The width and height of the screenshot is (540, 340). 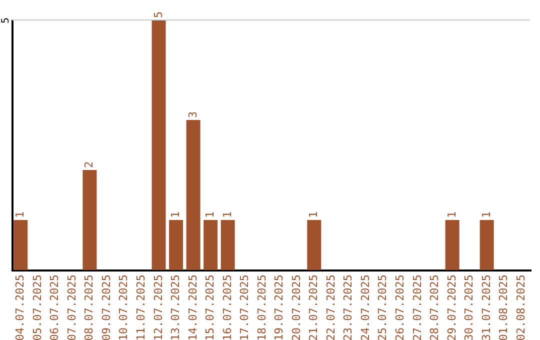 What do you see at coordinates (123, 307) in the screenshot?
I see `x-tick-label: 10.07.2025` at bounding box center [123, 307].